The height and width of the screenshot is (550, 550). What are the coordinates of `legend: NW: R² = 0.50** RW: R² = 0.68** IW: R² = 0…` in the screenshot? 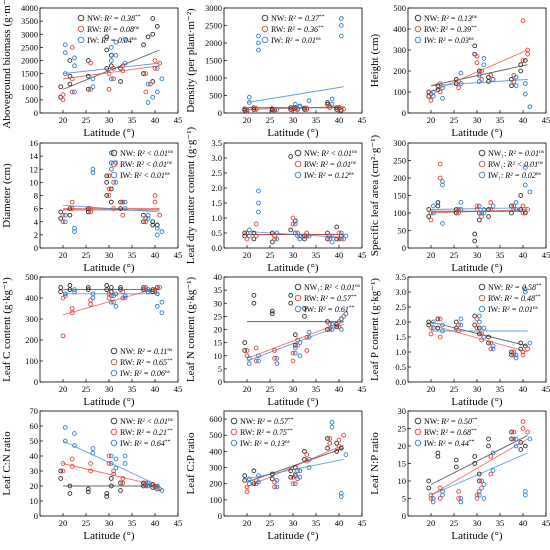 It's located at (446, 432).